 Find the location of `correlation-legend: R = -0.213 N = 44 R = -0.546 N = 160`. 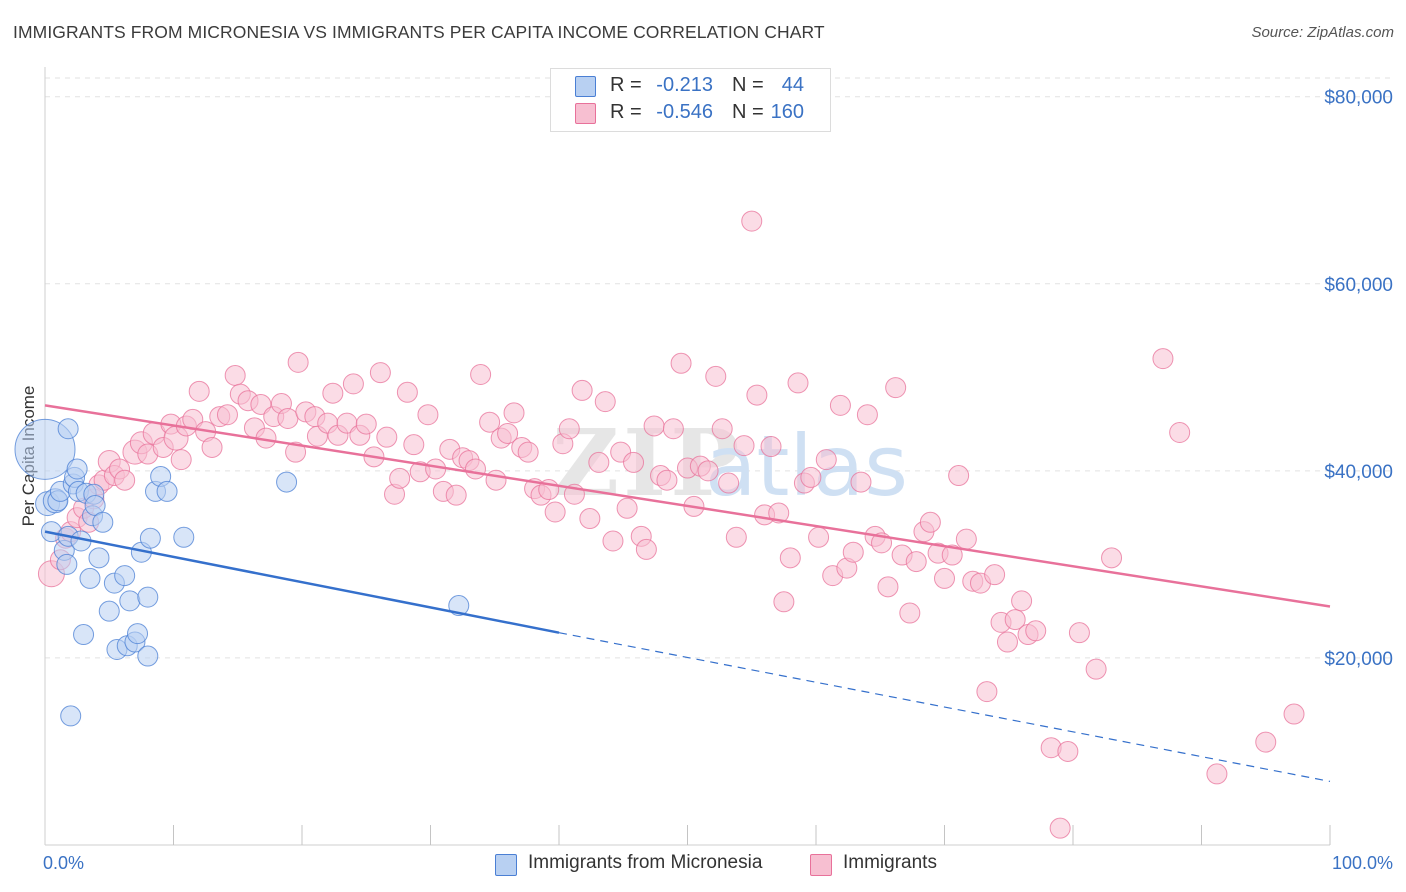

correlation-legend: R = -0.213 N = 44 R = -0.546 N = 160 is located at coordinates (690, 100).